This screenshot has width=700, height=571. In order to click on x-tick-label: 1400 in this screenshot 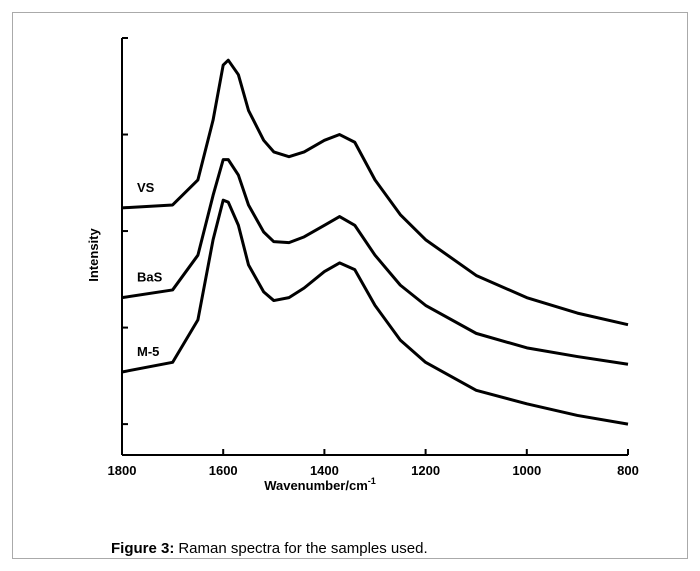, I will do `click(324, 470)`.